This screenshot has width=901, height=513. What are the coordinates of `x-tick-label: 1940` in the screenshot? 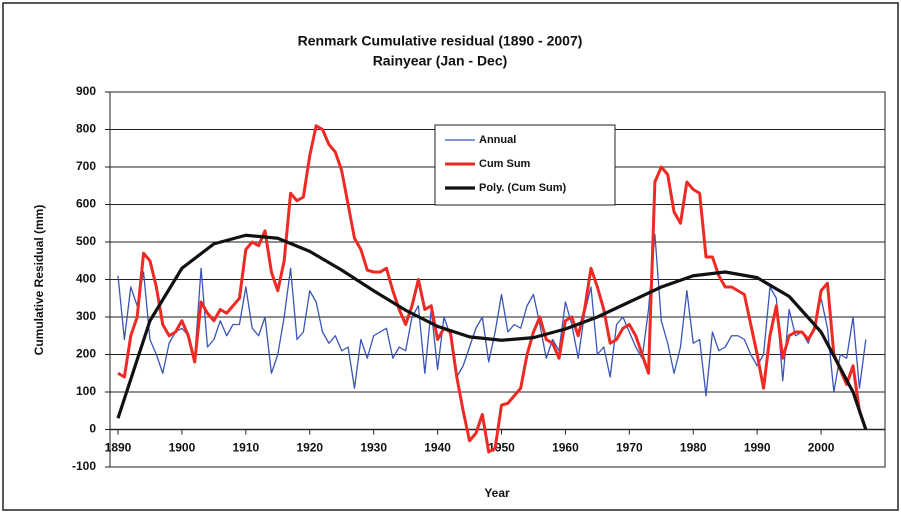 It's located at (437, 448).